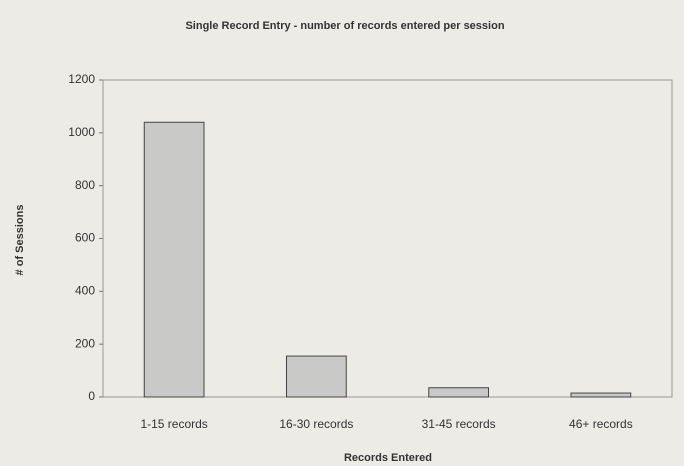 Image resolution: width=684 pixels, height=466 pixels. Describe the element at coordinates (85, 291) in the screenshot. I see `y-tick-label: 400` at that location.